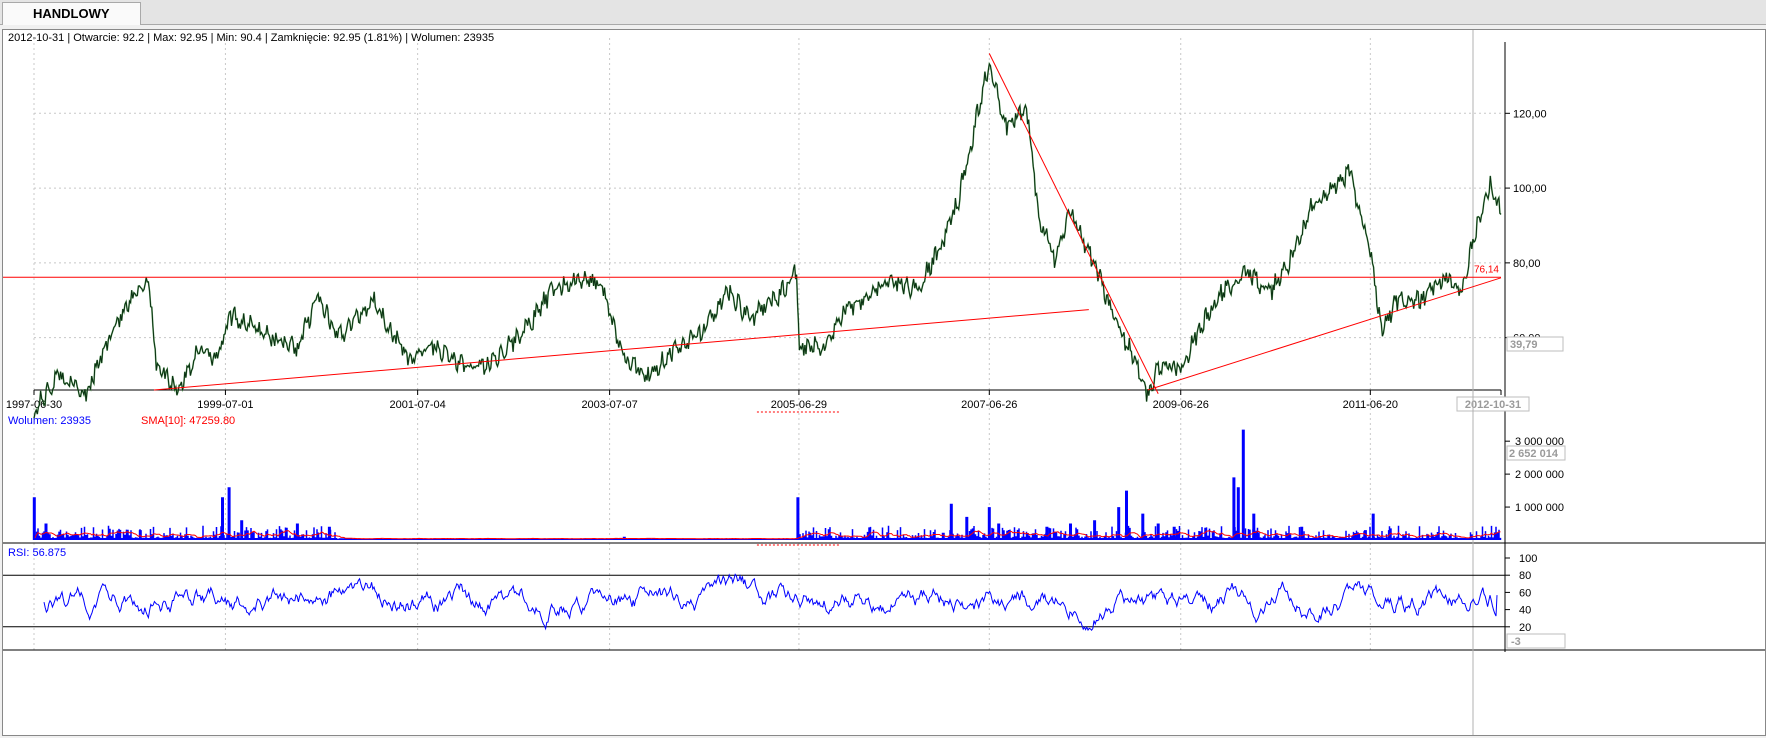 Image resolution: width=1766 pixels, height=738 pixels. Describe the element at coordinates (1525, 628) in the screenshot. I see `y-tick-label: 20` at that location.